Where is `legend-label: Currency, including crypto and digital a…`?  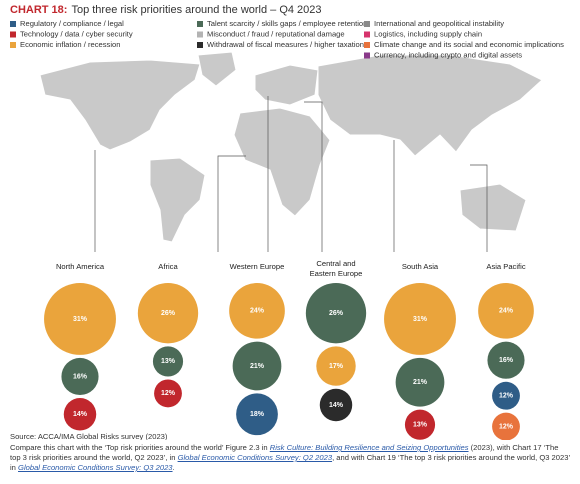 legend-label: Currency, including crypto and digital a… is located at coordinates (448, 55).